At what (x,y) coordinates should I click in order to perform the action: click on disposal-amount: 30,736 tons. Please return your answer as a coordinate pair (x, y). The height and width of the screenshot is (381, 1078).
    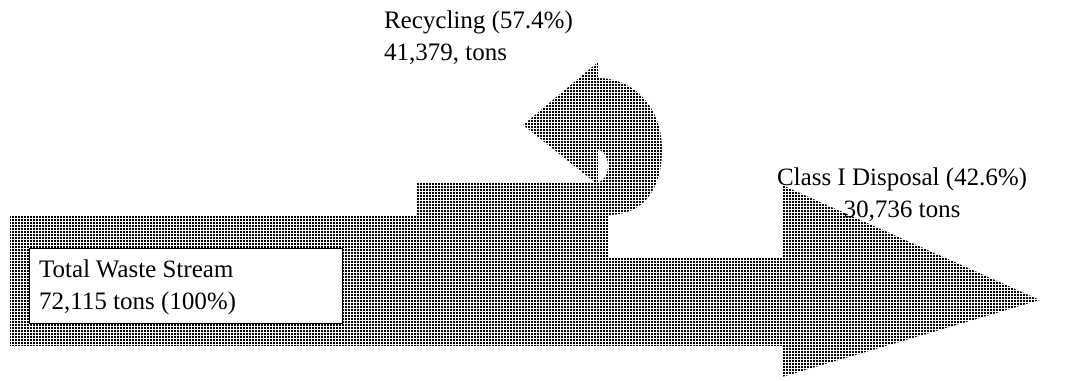
    Looking at the image, I should click on (902, 209).